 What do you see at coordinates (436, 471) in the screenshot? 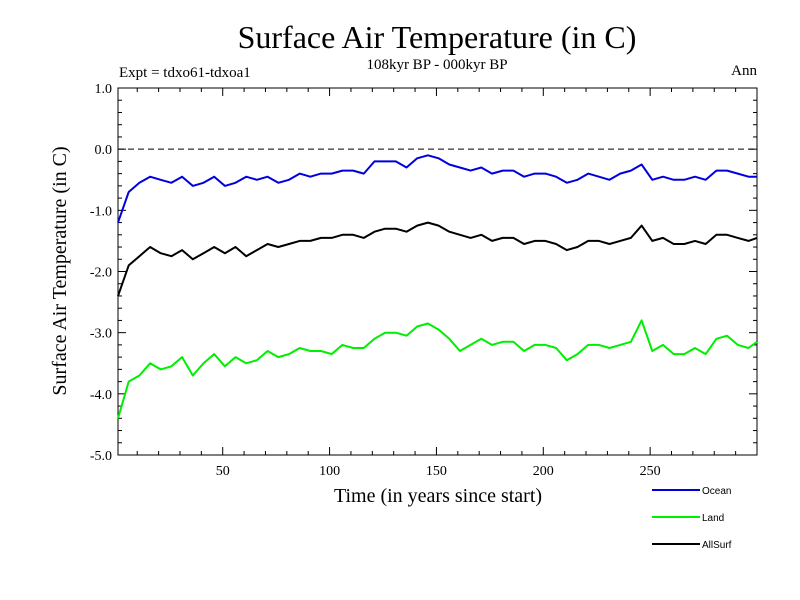
I see `x-tick-label: 150` at bounding box center [436, 471].